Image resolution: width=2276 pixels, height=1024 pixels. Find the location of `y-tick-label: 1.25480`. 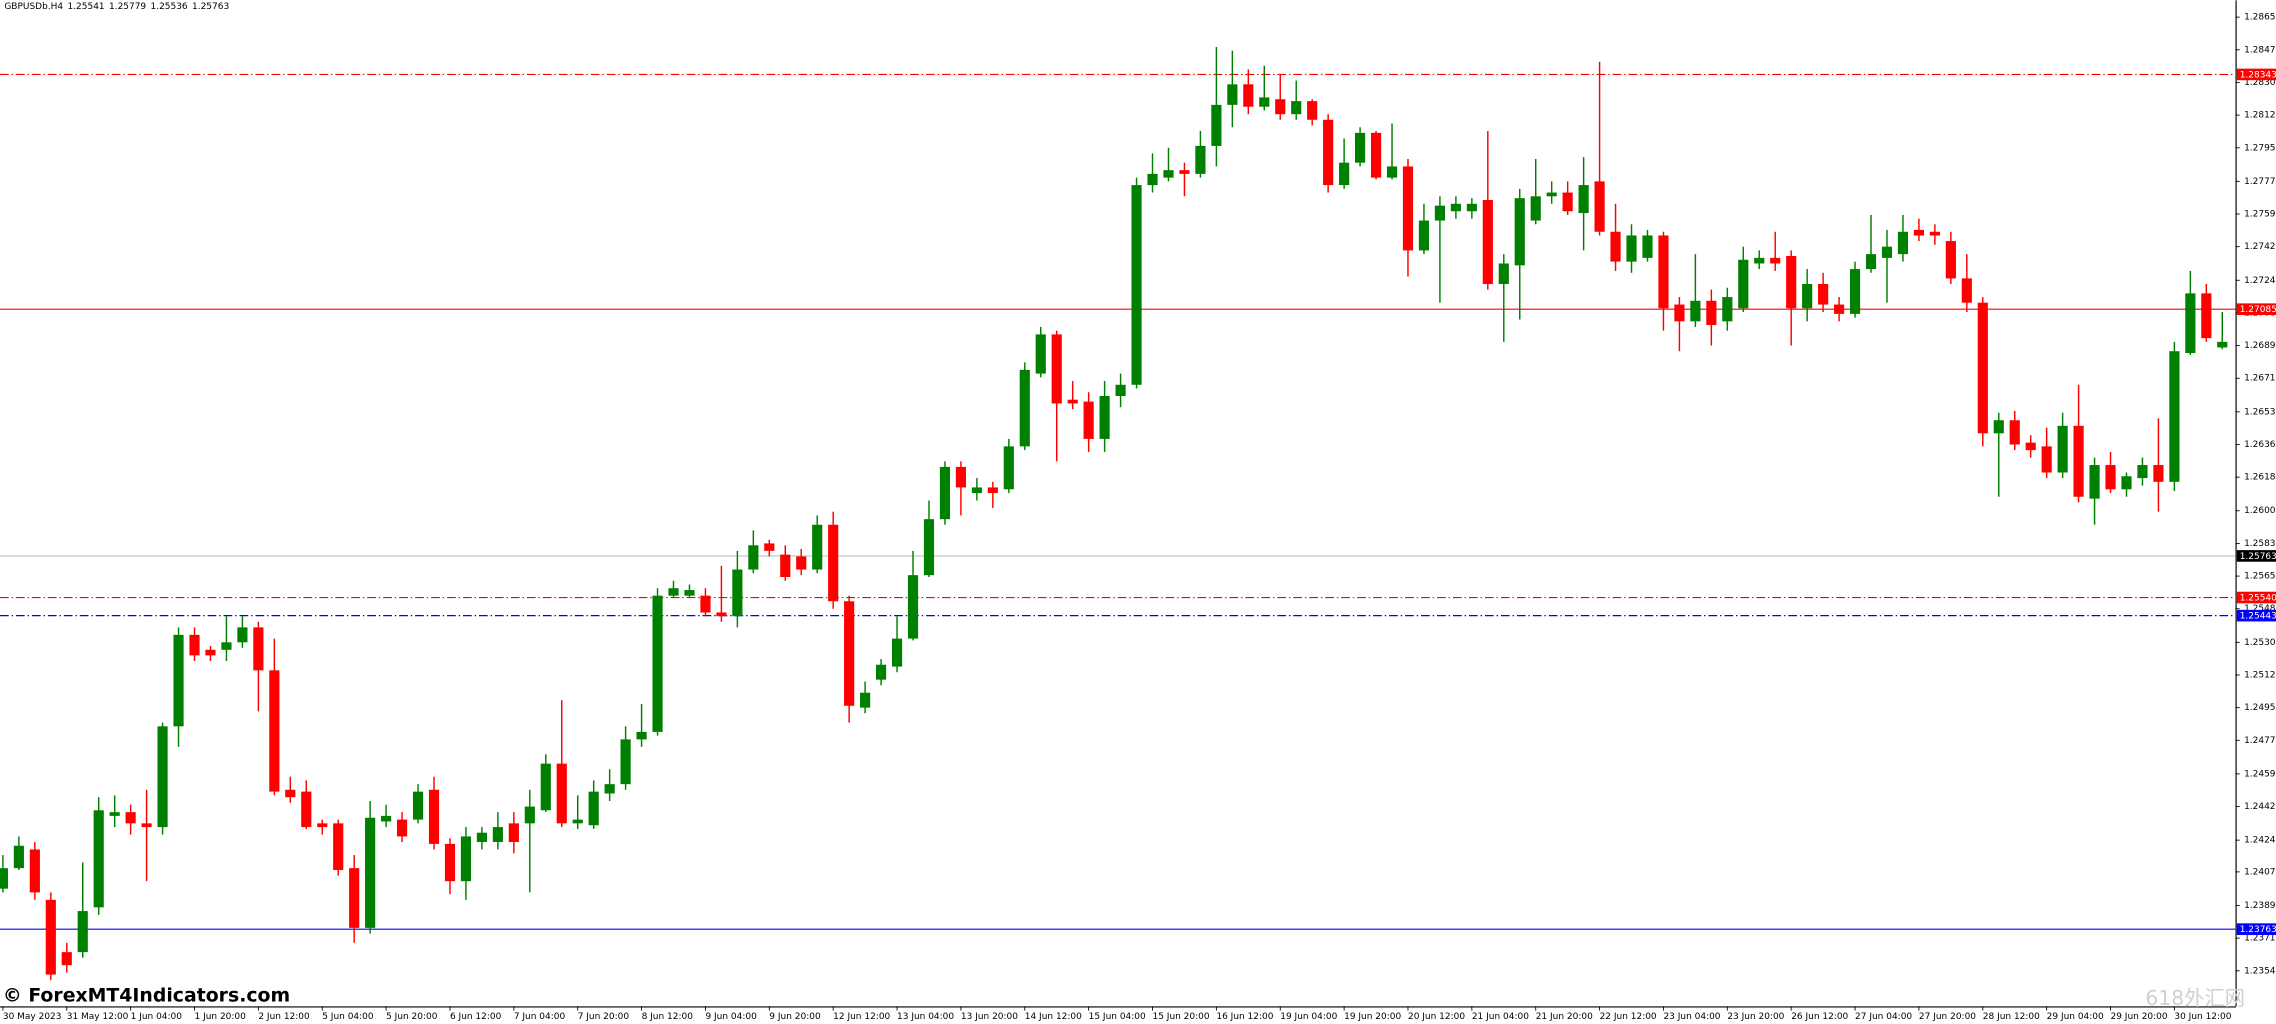

y-tick-label: 1.25480 is located at coordinates (2260, 609).